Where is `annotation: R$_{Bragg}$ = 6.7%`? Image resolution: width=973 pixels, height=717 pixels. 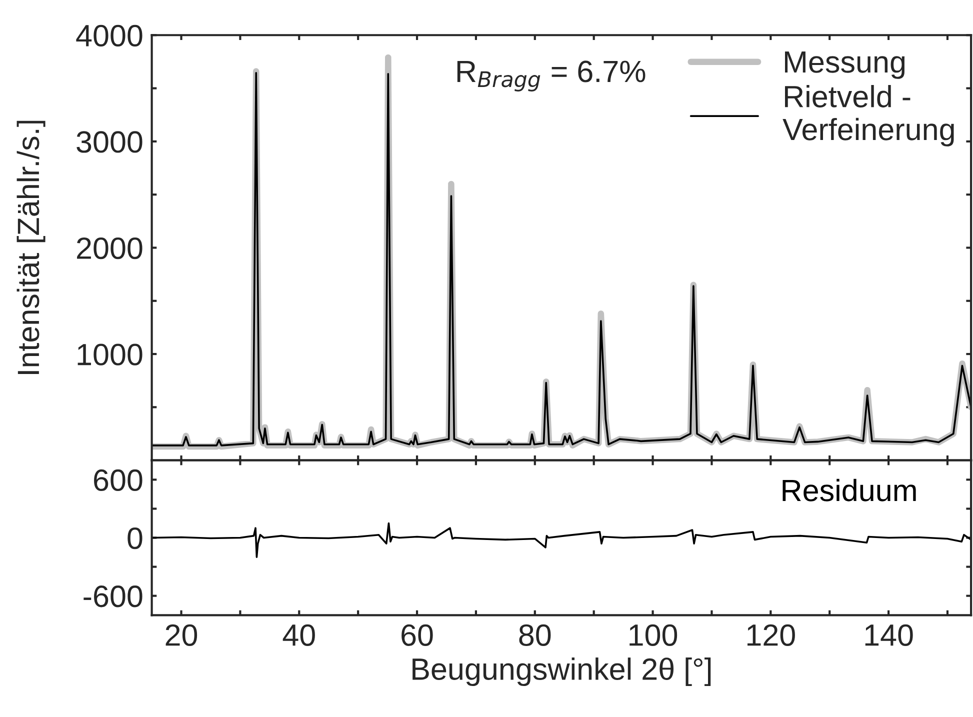 annotation: R$_{Bragg}$ = 6.7% is located at coordinates (551, 76).